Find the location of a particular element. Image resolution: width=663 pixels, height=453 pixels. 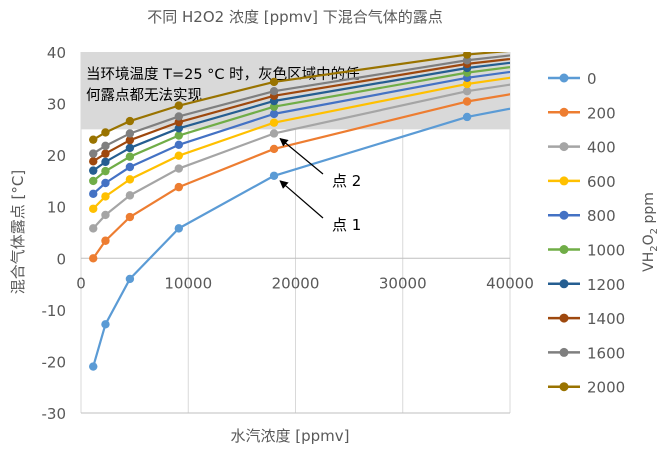

legend-label-1000: 1000 is located at coordinates (606, 251).